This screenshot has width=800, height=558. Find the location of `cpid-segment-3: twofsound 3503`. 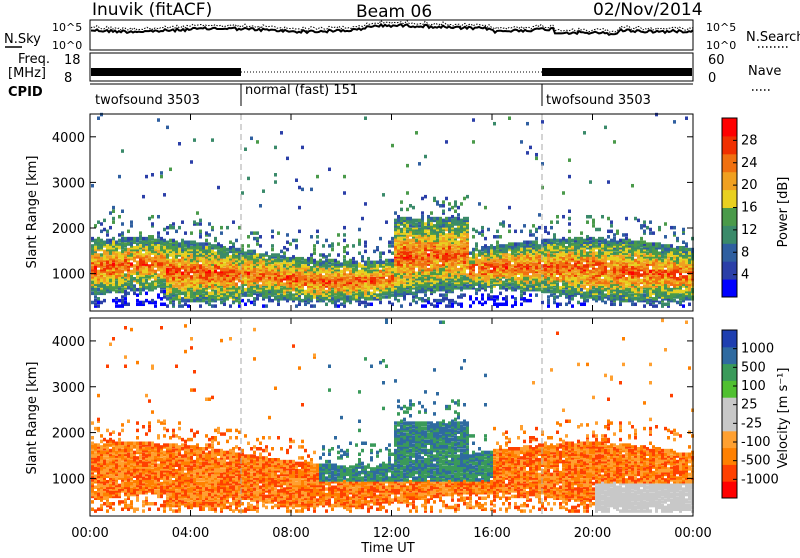

cpid-segment-3: twofsound 3503 is located at coordinates (598, 100).